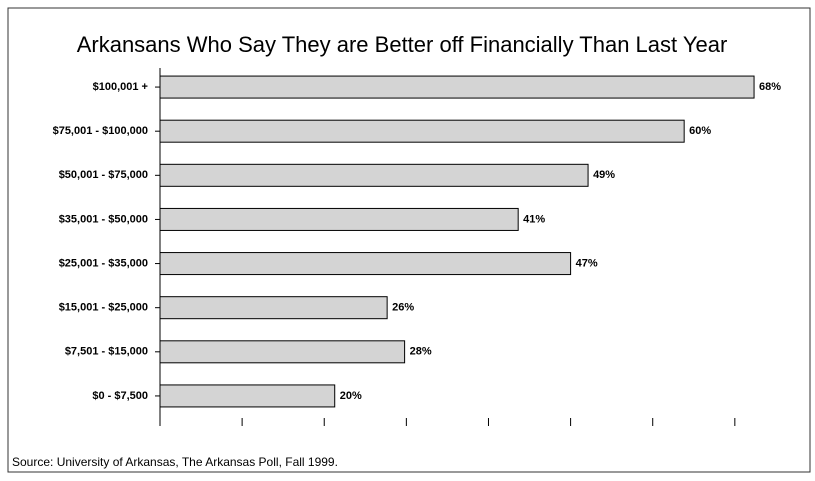 The height and width of the screenshot is (481, 815). Describe the element at coordinates (103, 175) in the screenshot. I see `y-tick-label: $50,001 - $75,000` at that location.